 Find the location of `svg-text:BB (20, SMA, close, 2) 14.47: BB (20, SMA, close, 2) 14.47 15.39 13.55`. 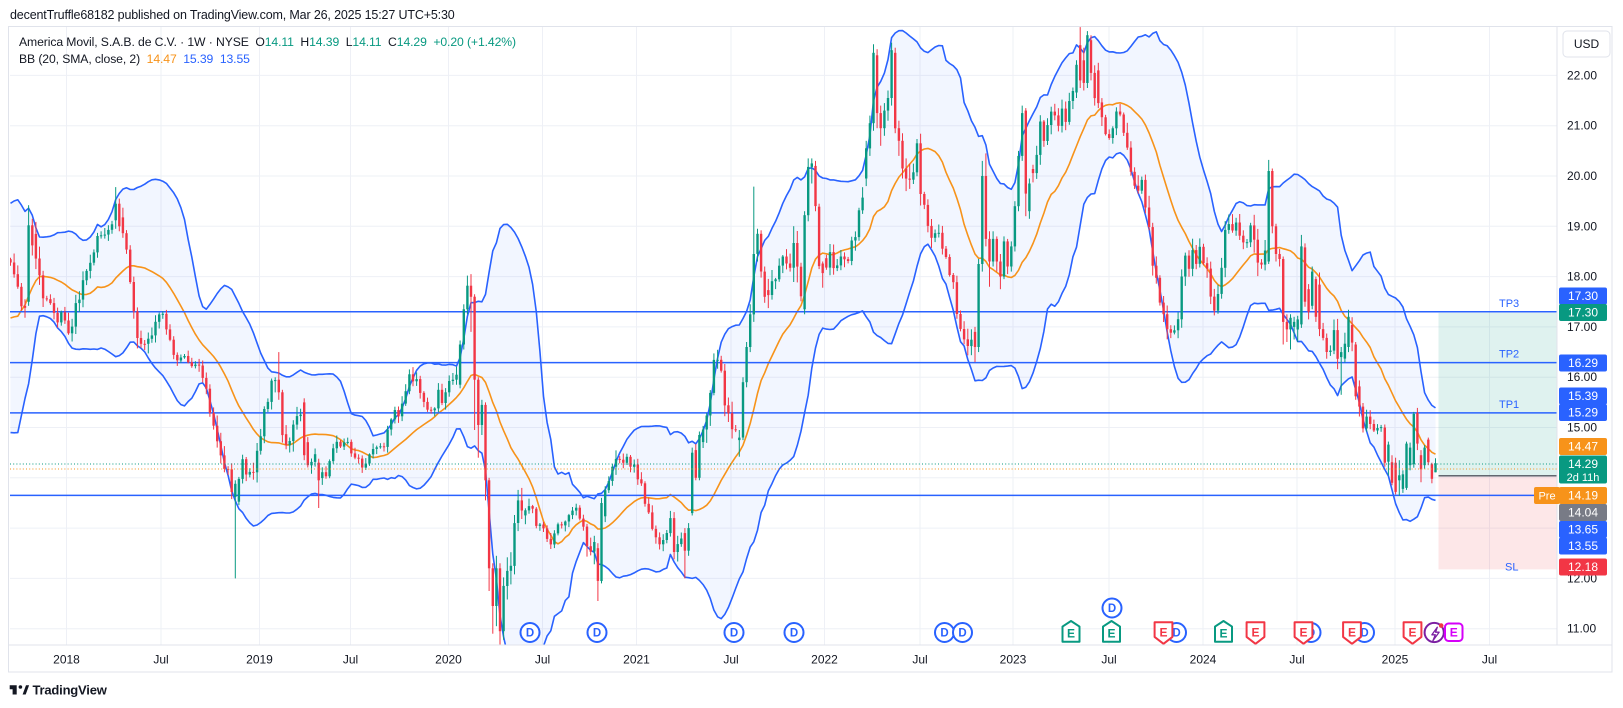

svg-text:BB (20, SMA, close, 2) 14.47: BB (20, SMA, close, 2) 14.47 15.39 13.55 is located at coordinates (134, 59).